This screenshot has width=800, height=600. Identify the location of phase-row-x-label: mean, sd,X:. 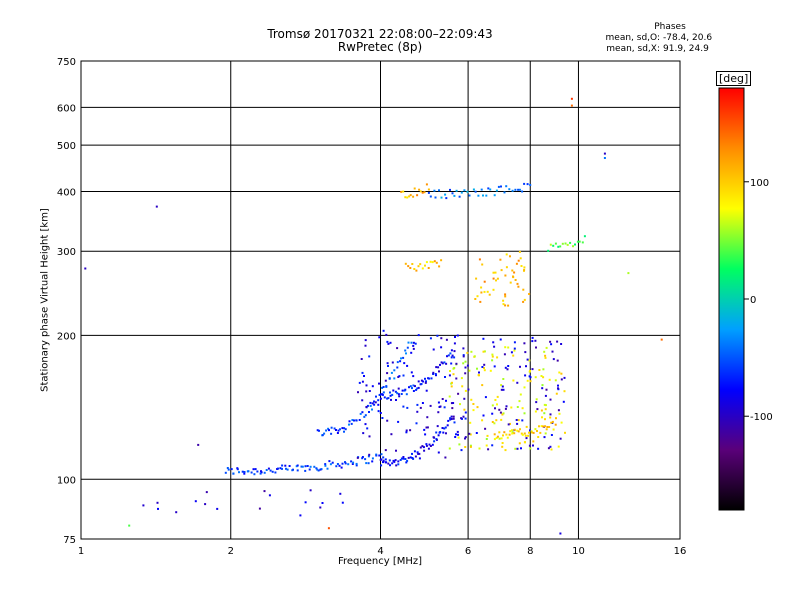
(633, 49).